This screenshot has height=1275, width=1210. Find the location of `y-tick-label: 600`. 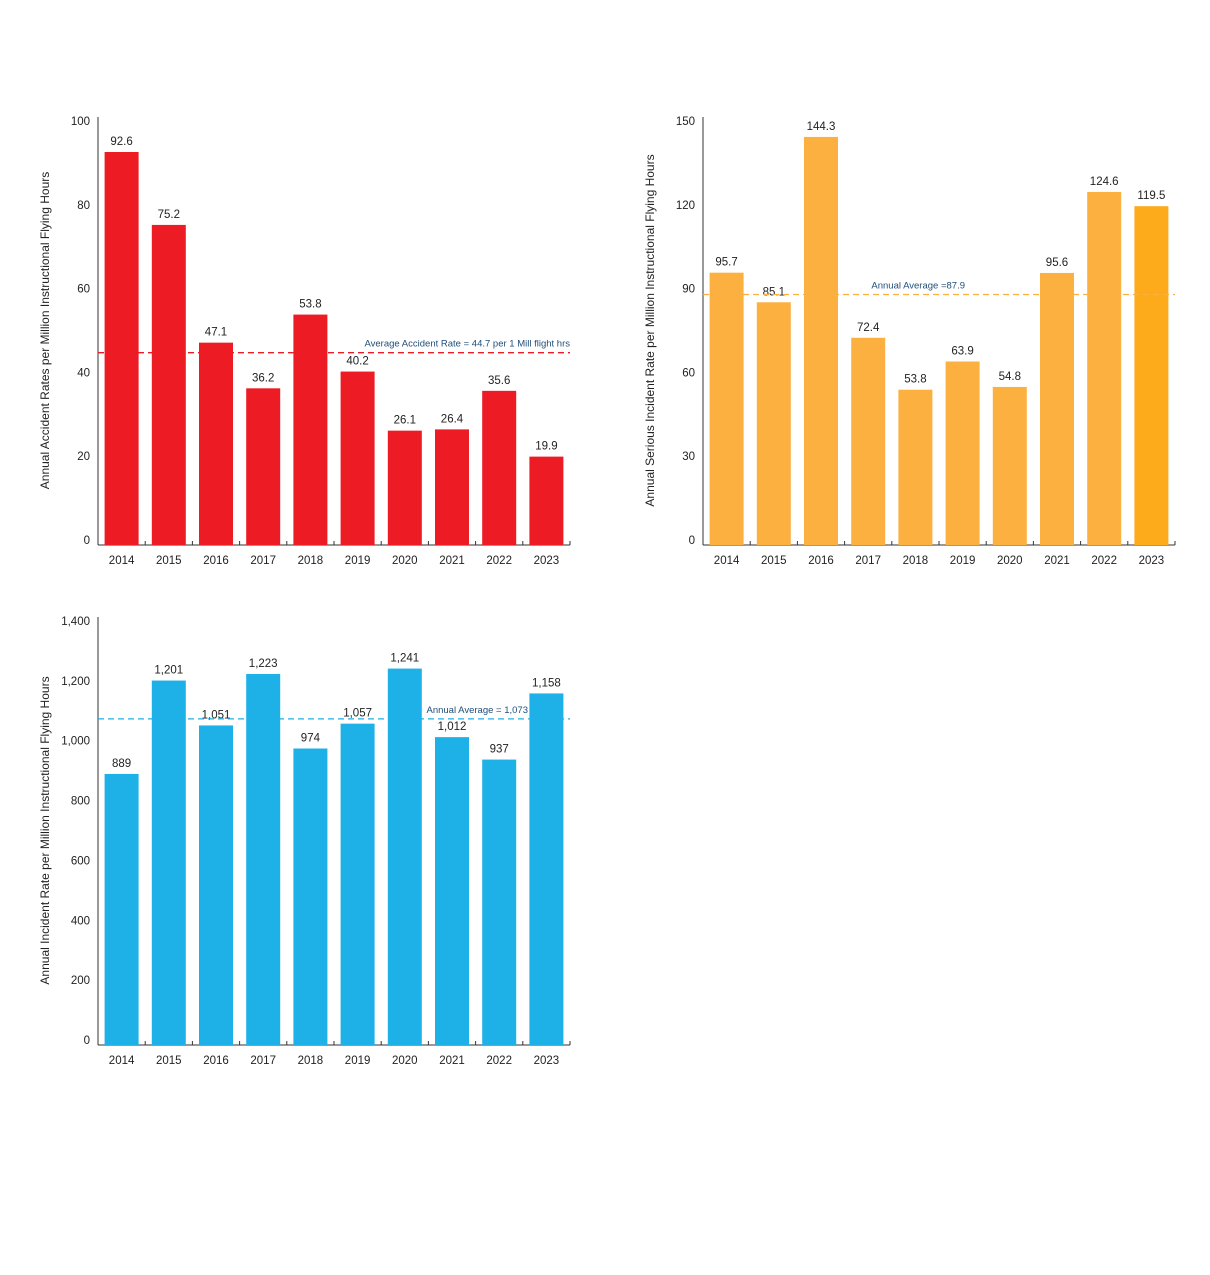

y-tick-label: 600 is located at coordinates (80, 861).